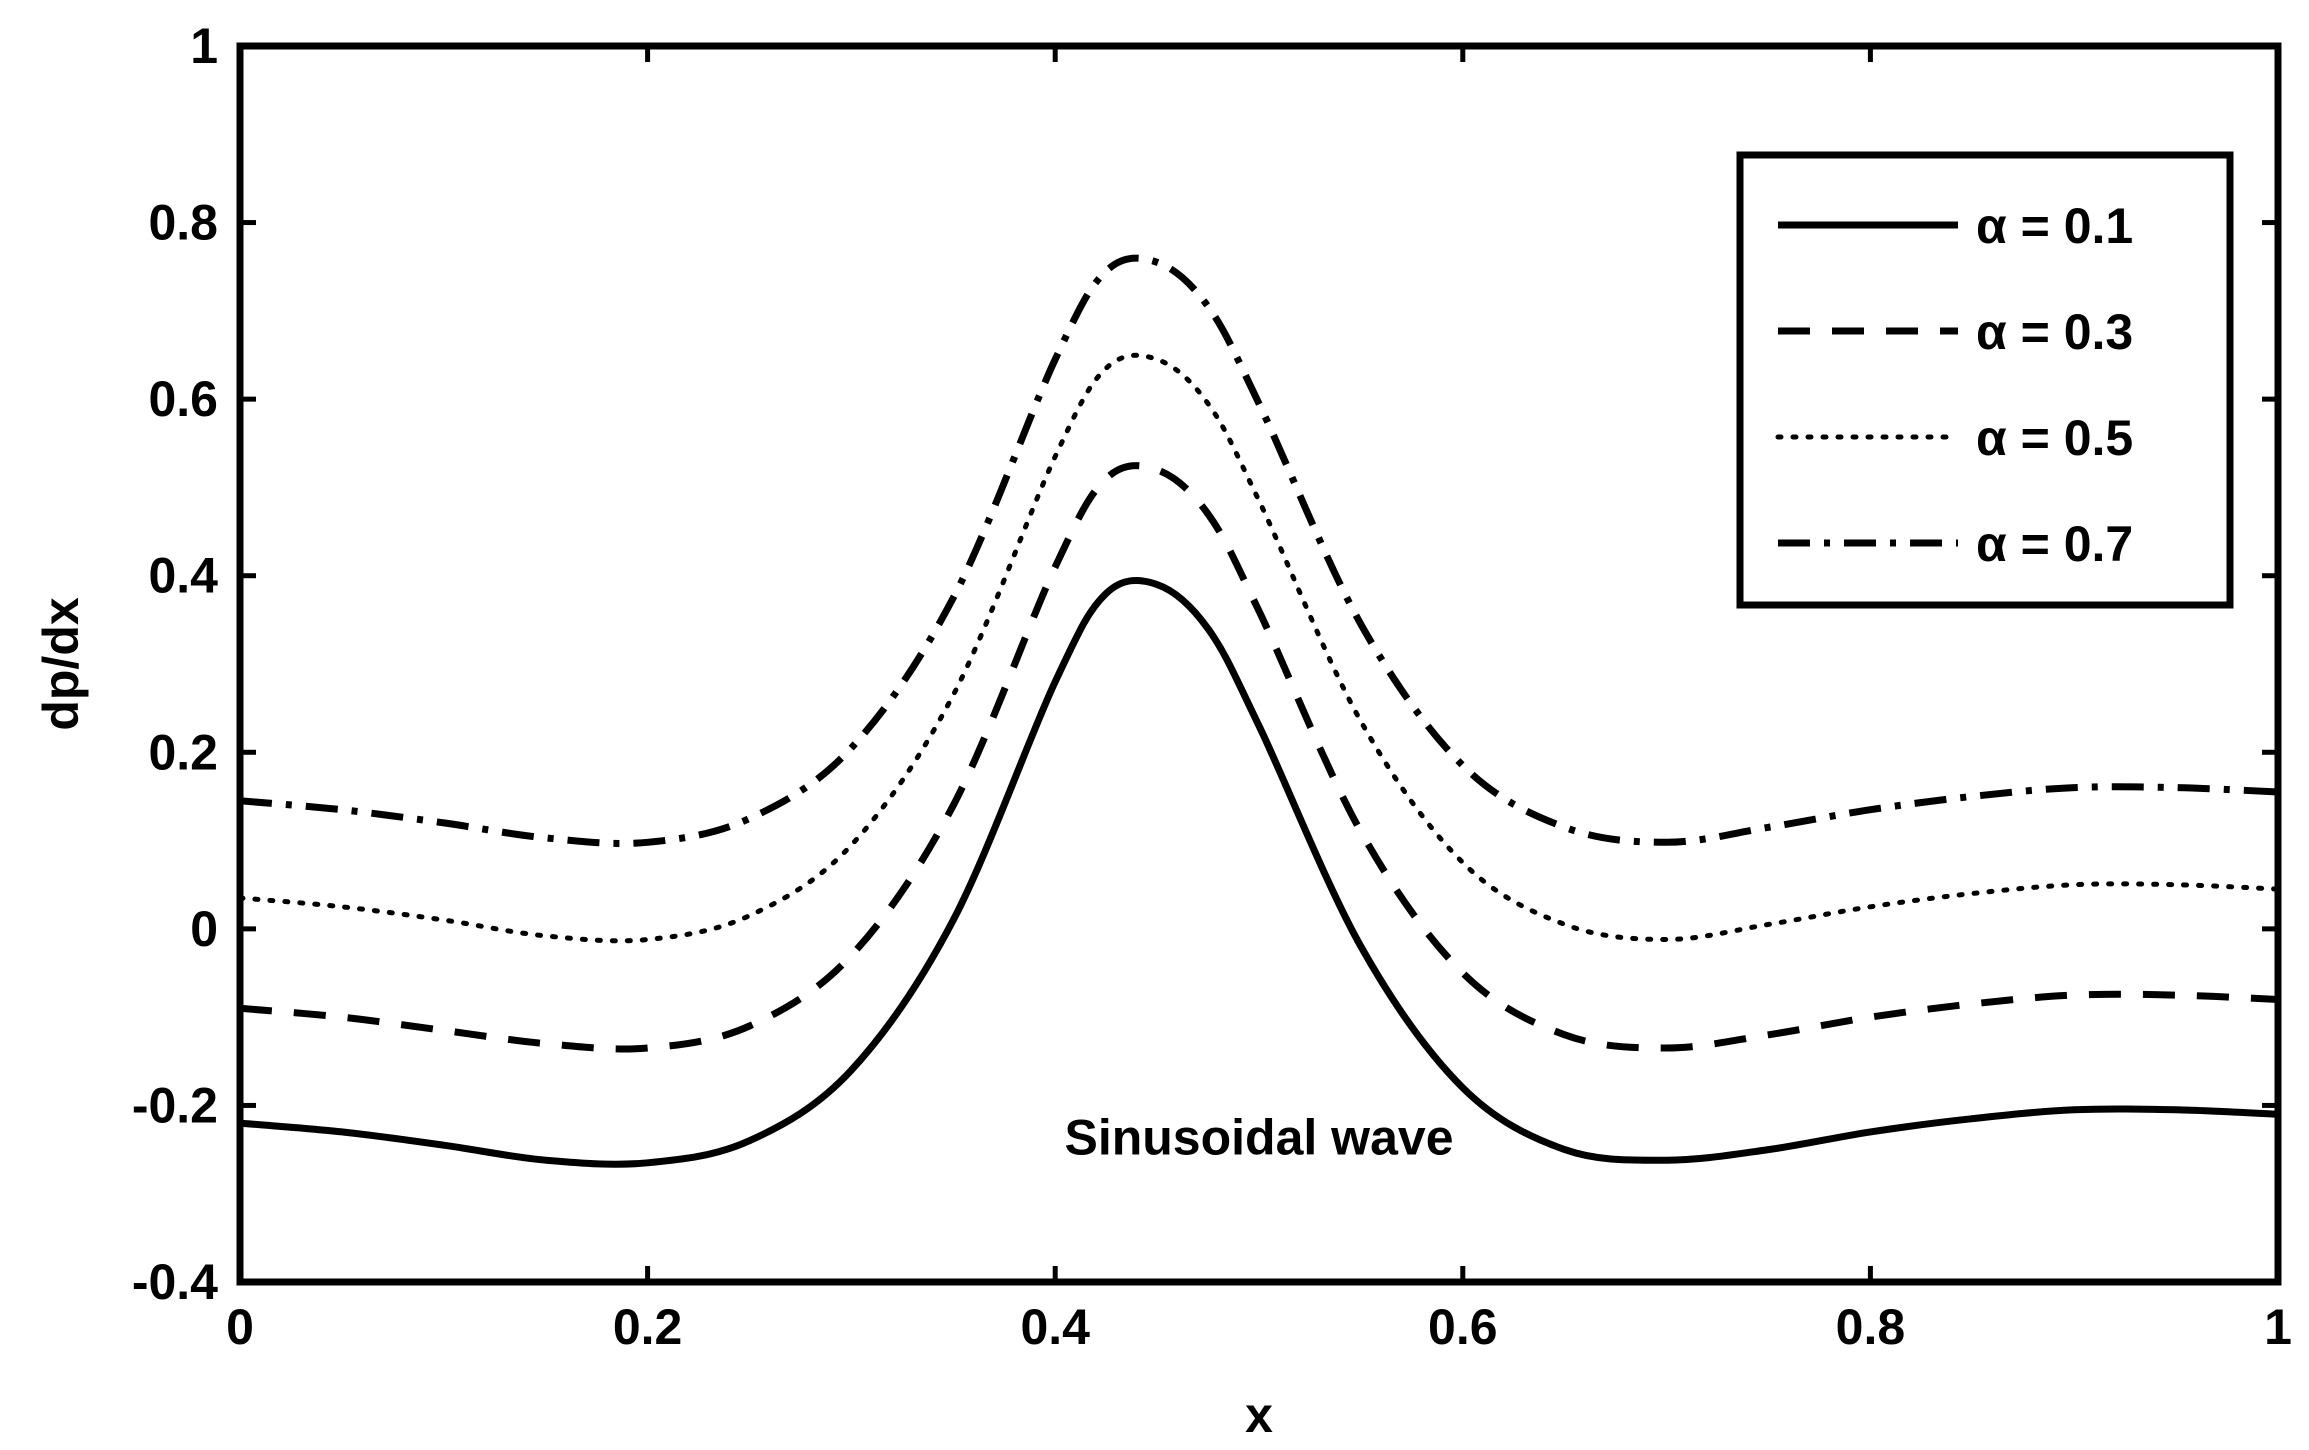 The width and height of the screenshot is (2309, 1450). I want to click on x-tick-label: 0.6, so click(1463, 1327).